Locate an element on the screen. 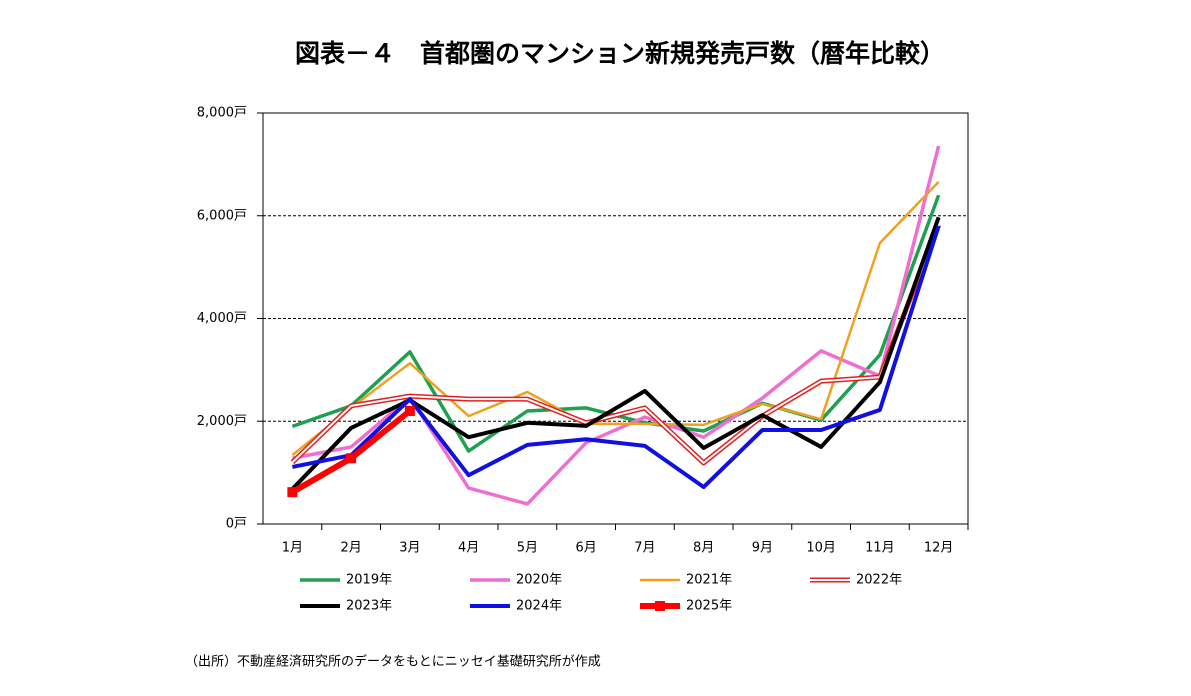 This screenshot has height=696, width=1191. x-tick-label: 3月 is located at coordinates (409, 548).